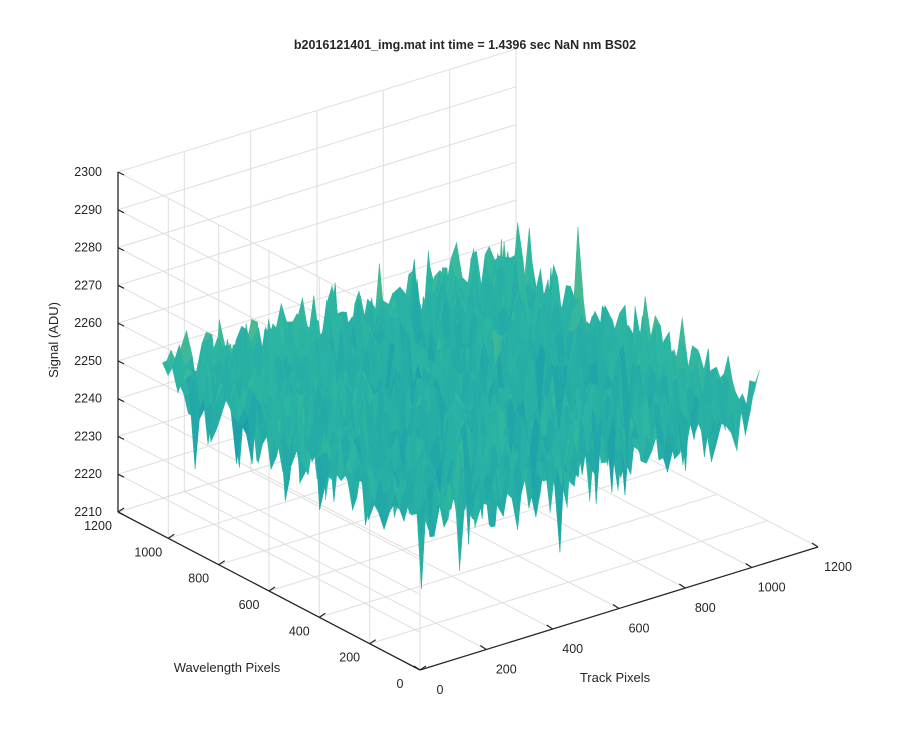 This screenshot has height=755, width=900. What do you see at coordinates (88, 323) in the screenshot?
I see `z-tick-label: 2260` at bounding box center [88, 323].